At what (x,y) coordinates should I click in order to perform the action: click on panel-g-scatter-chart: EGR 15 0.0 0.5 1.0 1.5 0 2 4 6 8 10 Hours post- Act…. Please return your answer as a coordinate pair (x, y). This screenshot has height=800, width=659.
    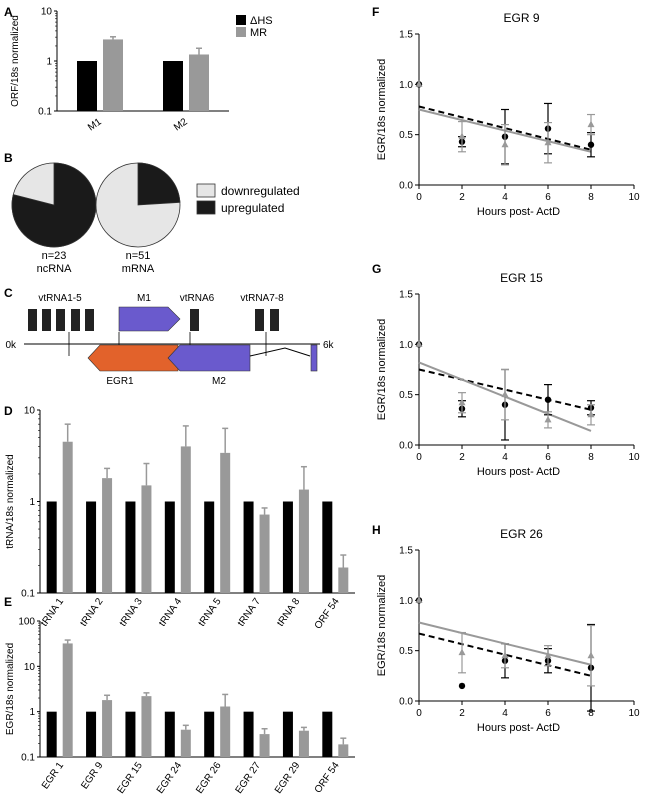
    Looking at the image, I should click on (508, 374).